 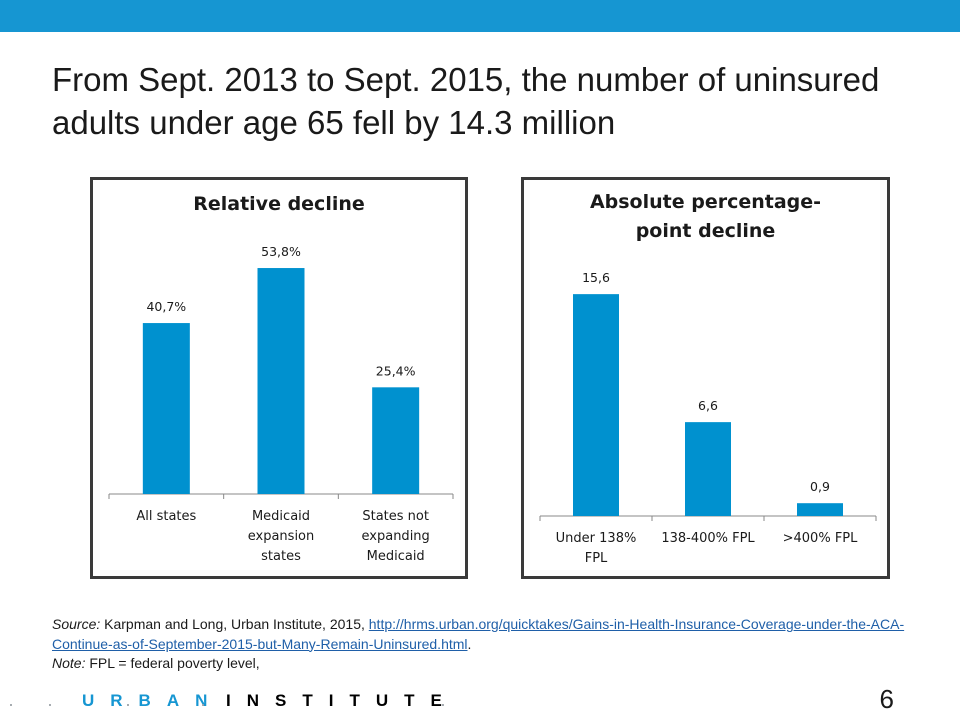 I want to click on page-number: 6, so click(x=886, y=699).